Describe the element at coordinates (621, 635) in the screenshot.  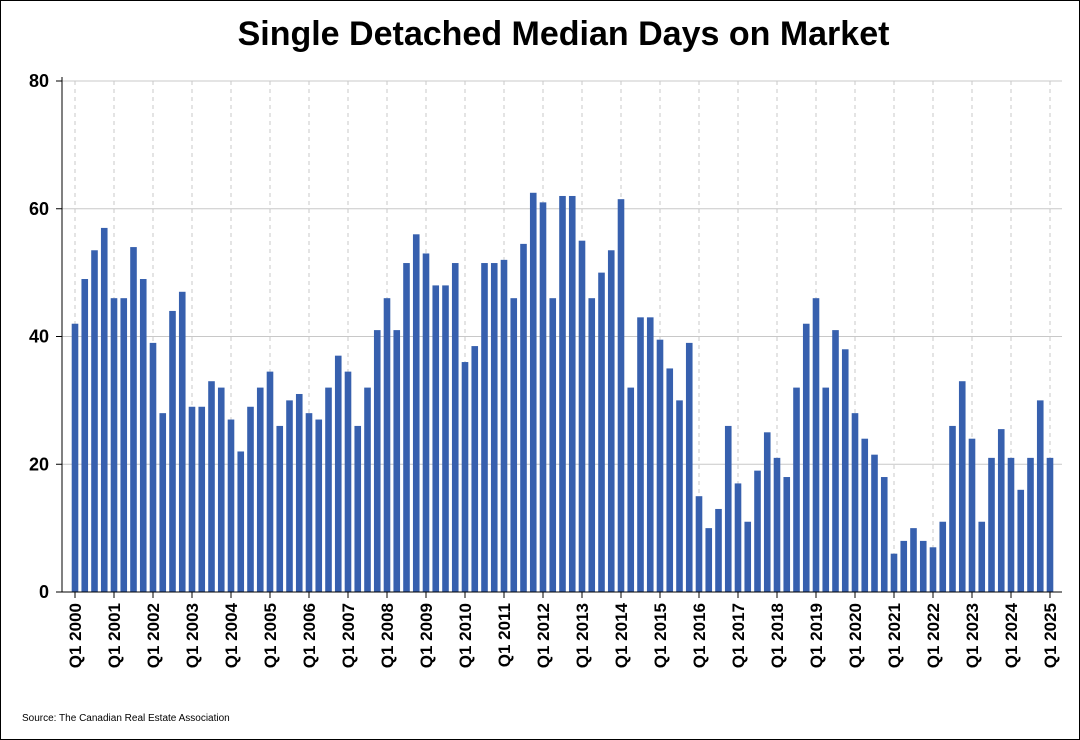
I see `x-tick-label: Q1 2014` at that location.